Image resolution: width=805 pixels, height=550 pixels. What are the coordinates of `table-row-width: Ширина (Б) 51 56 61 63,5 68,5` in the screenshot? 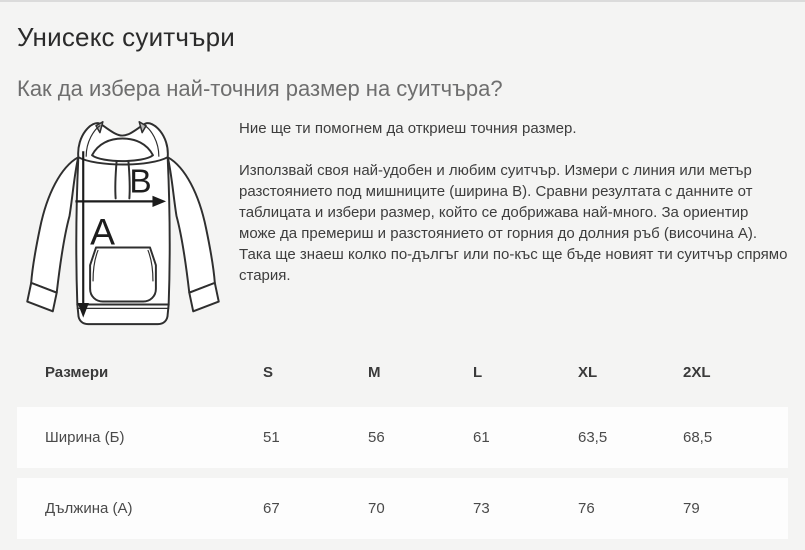 It's located at (402, 437).